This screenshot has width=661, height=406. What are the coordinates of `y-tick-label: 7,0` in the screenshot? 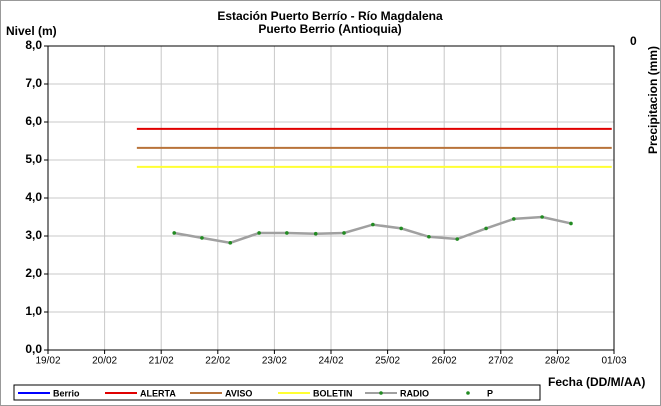 It's located at (33, 83).